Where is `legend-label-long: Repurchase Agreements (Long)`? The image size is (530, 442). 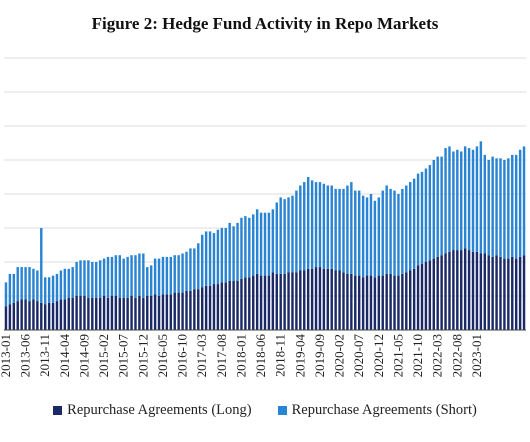 legend-label-long: Repurchase Agreements (Long) is located at coordinates (159, 410).